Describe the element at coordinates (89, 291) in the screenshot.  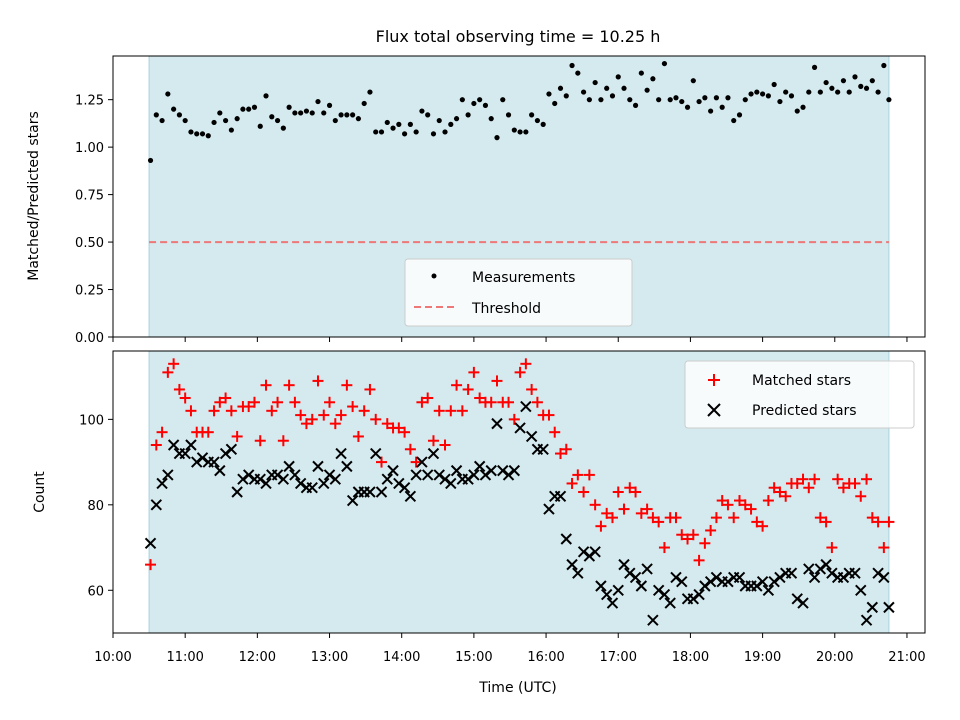
I see `top-y-tick-label: 0.25` at that location.